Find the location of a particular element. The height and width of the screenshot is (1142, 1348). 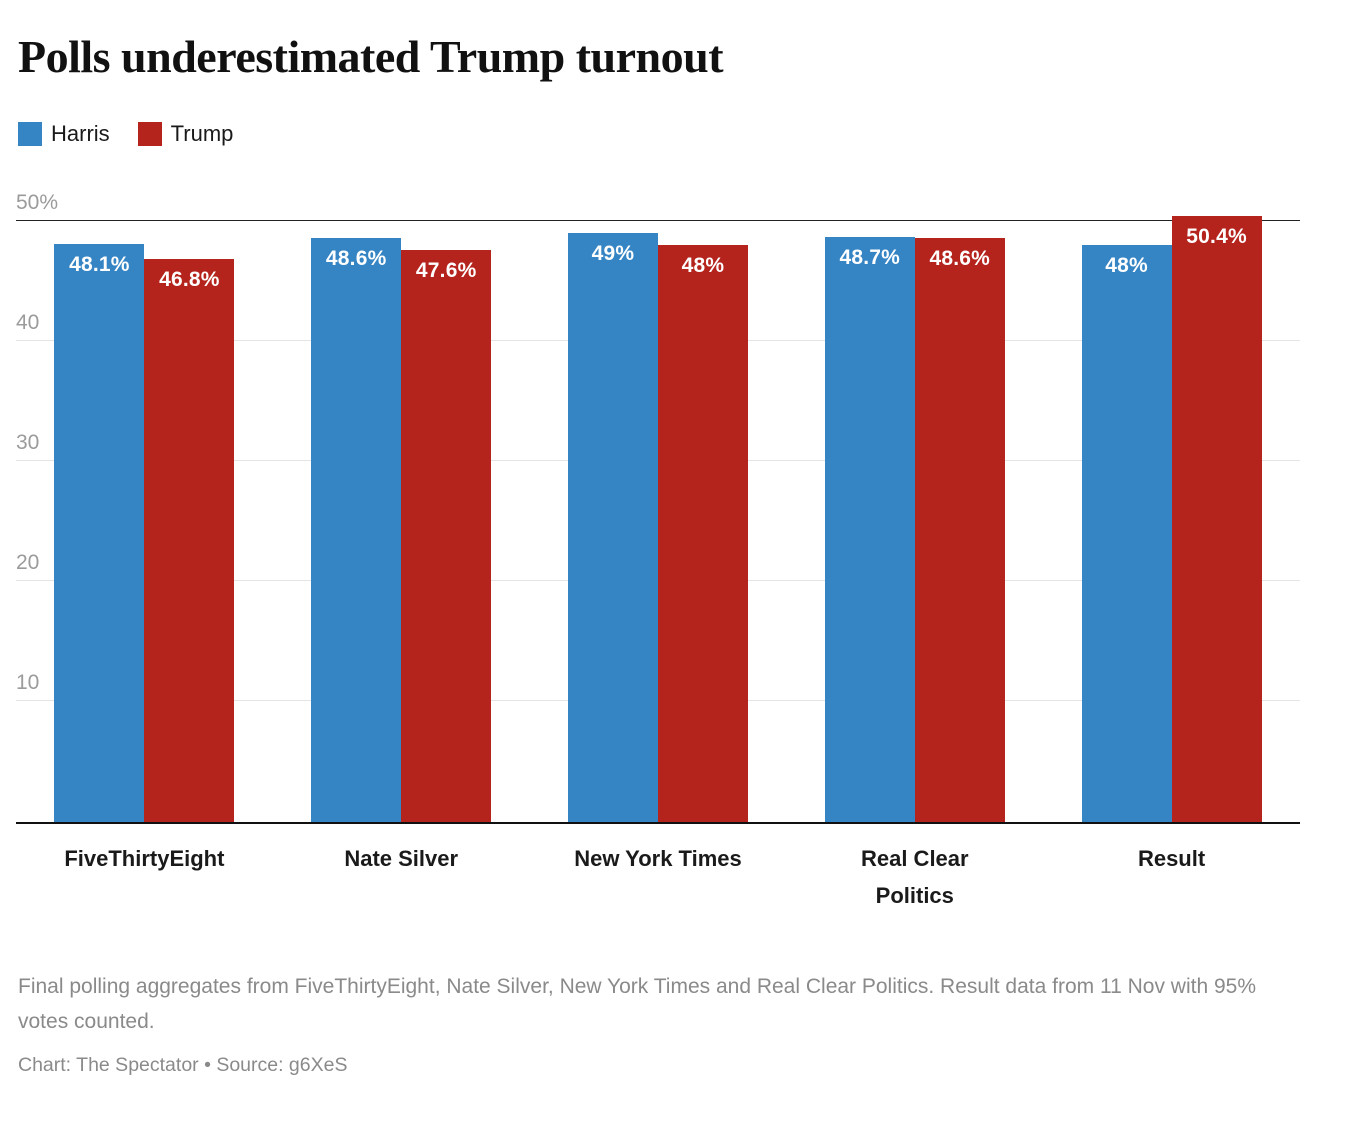

bar-group-fivethirtyeight: 48.1% 46.8% is located at coordinates (144, 505).